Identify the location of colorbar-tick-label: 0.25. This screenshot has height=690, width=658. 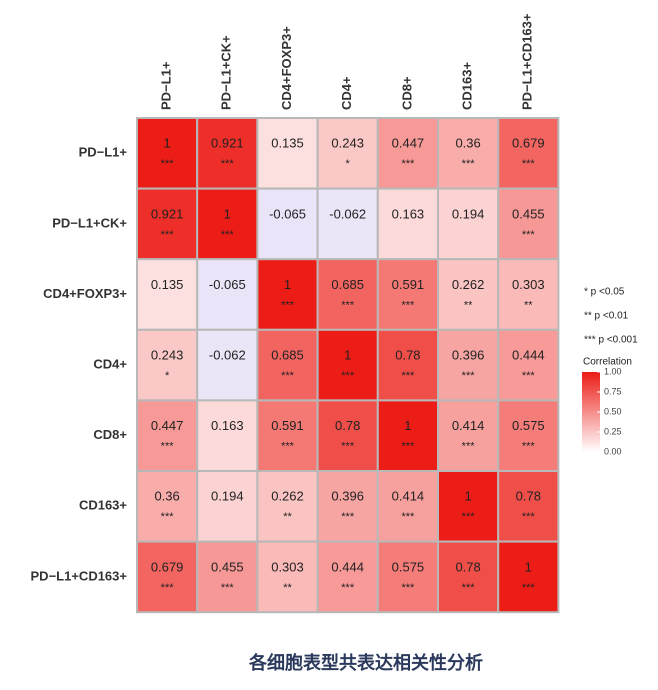
(613, 431).